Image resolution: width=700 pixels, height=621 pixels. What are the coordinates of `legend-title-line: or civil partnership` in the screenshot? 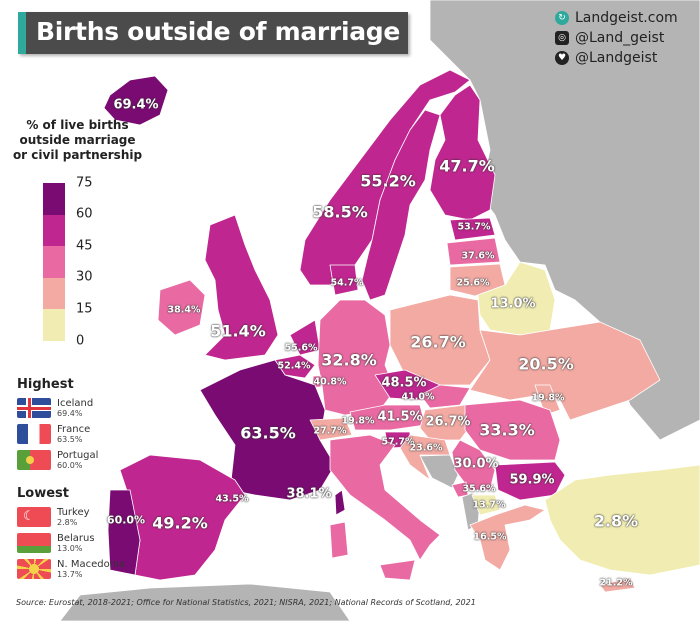 It's located at (77, 155).